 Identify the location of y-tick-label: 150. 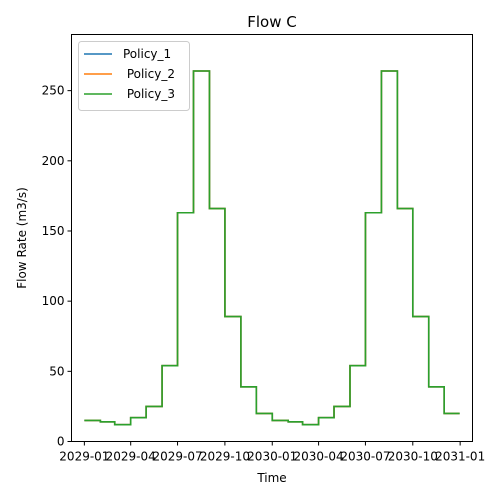
(53, 231).